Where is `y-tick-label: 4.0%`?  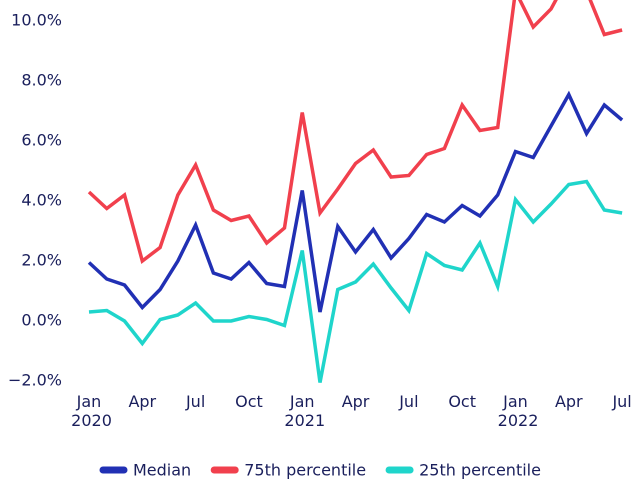
y-tick-label: 4.0% is located at coordinates (41, 200).